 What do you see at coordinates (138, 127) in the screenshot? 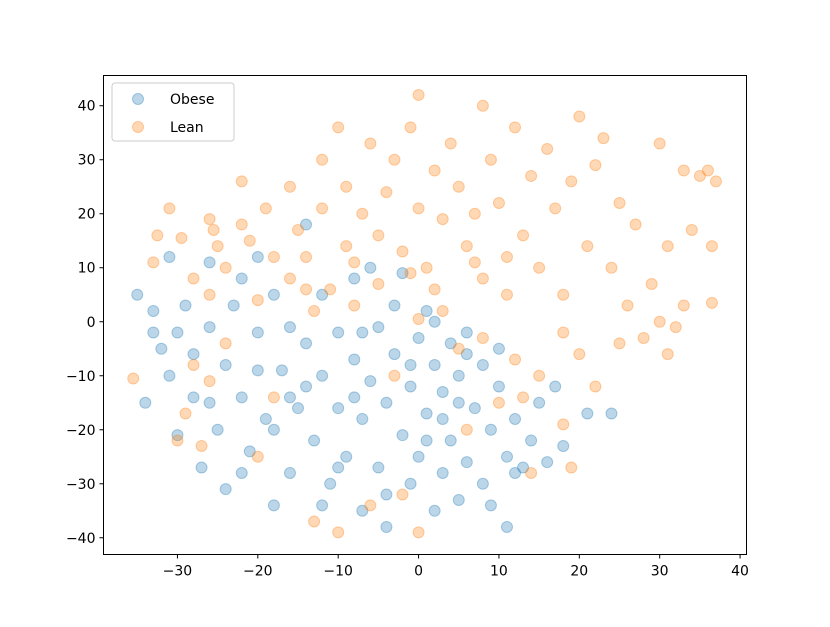
I see `legend-marker-lean` at bounding box center [138, 127].